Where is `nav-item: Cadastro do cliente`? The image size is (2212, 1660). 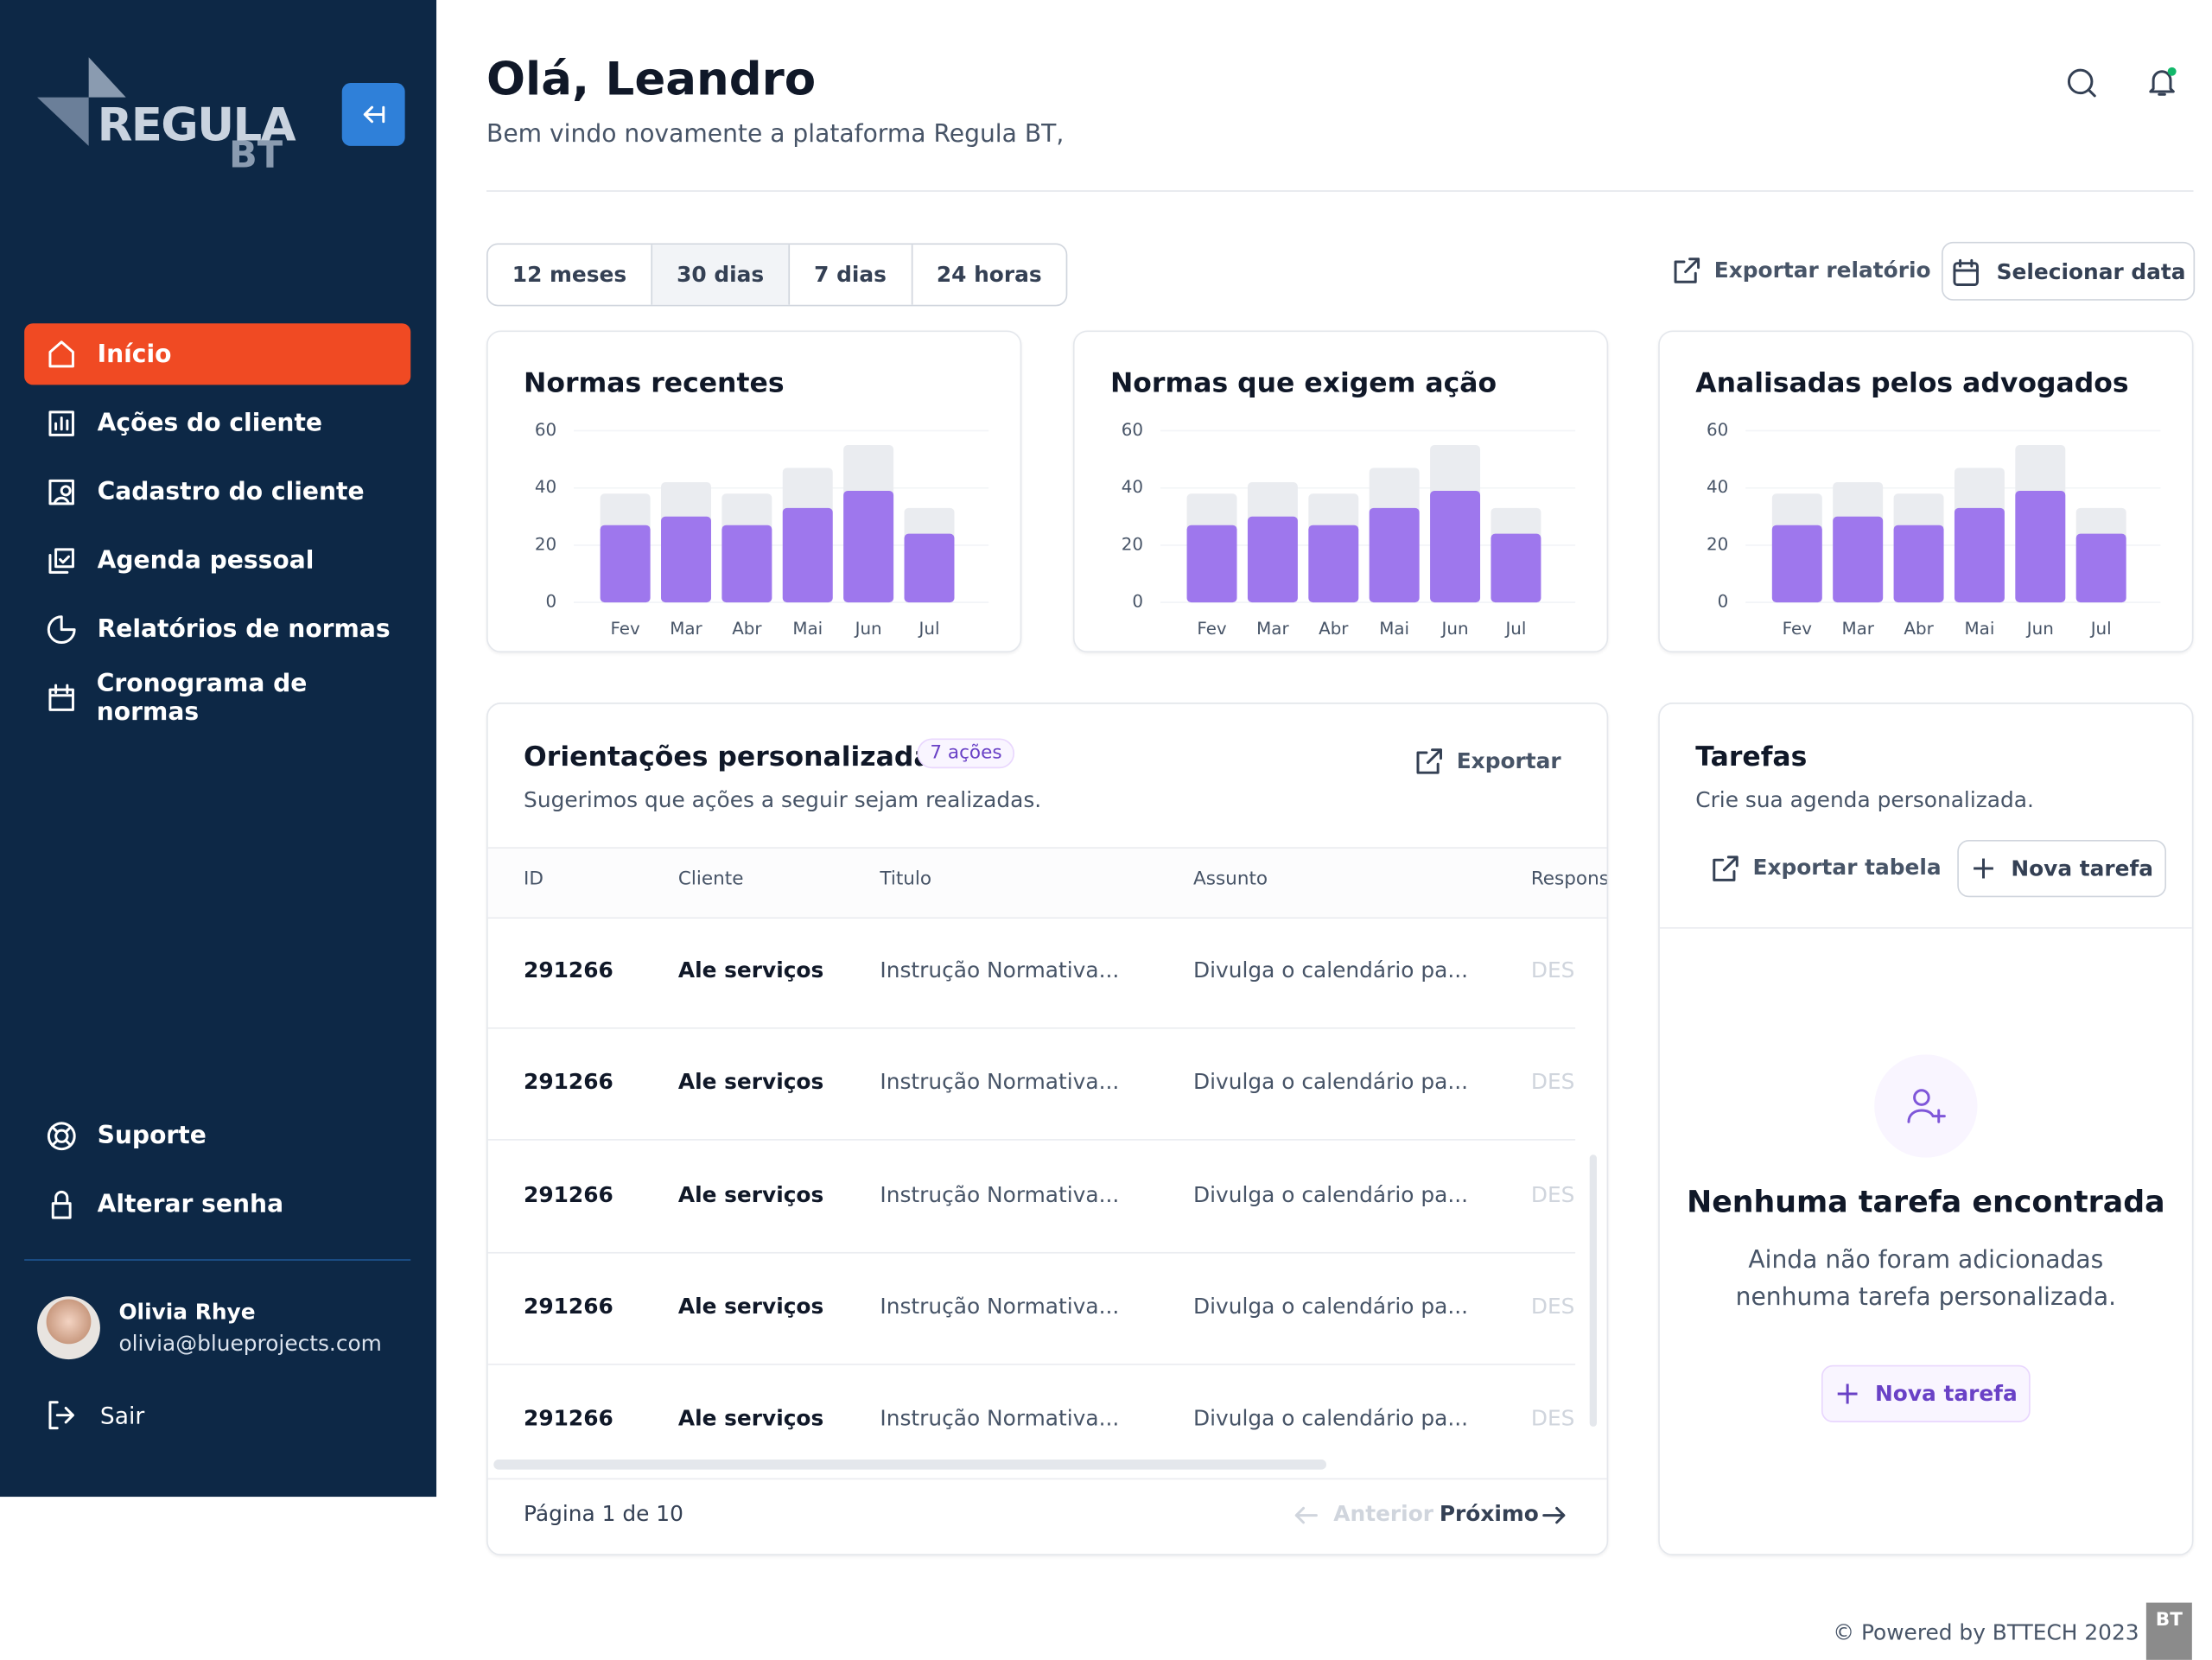
nav-item: Cadastro do cliente is located at coordinates (217, 491).